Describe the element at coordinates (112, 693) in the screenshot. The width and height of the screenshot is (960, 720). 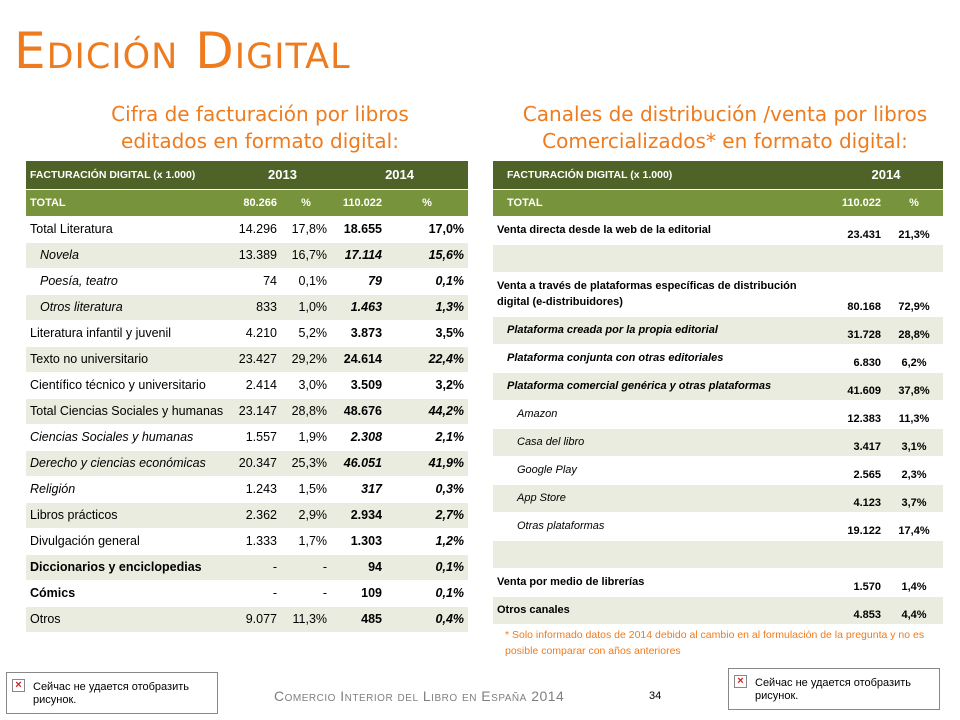
I see `image-placeholder-left: × Сейчас не удается отобразить рисунок.` at that location.